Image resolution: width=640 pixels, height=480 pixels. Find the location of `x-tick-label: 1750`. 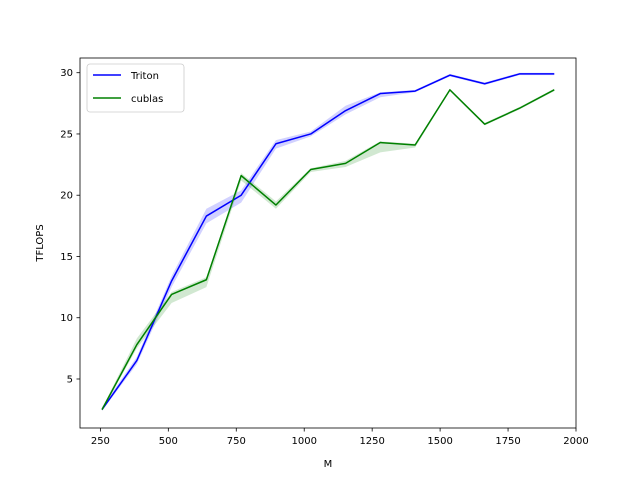

x-tick-label: 1750 is located at coordinates (507, 441).